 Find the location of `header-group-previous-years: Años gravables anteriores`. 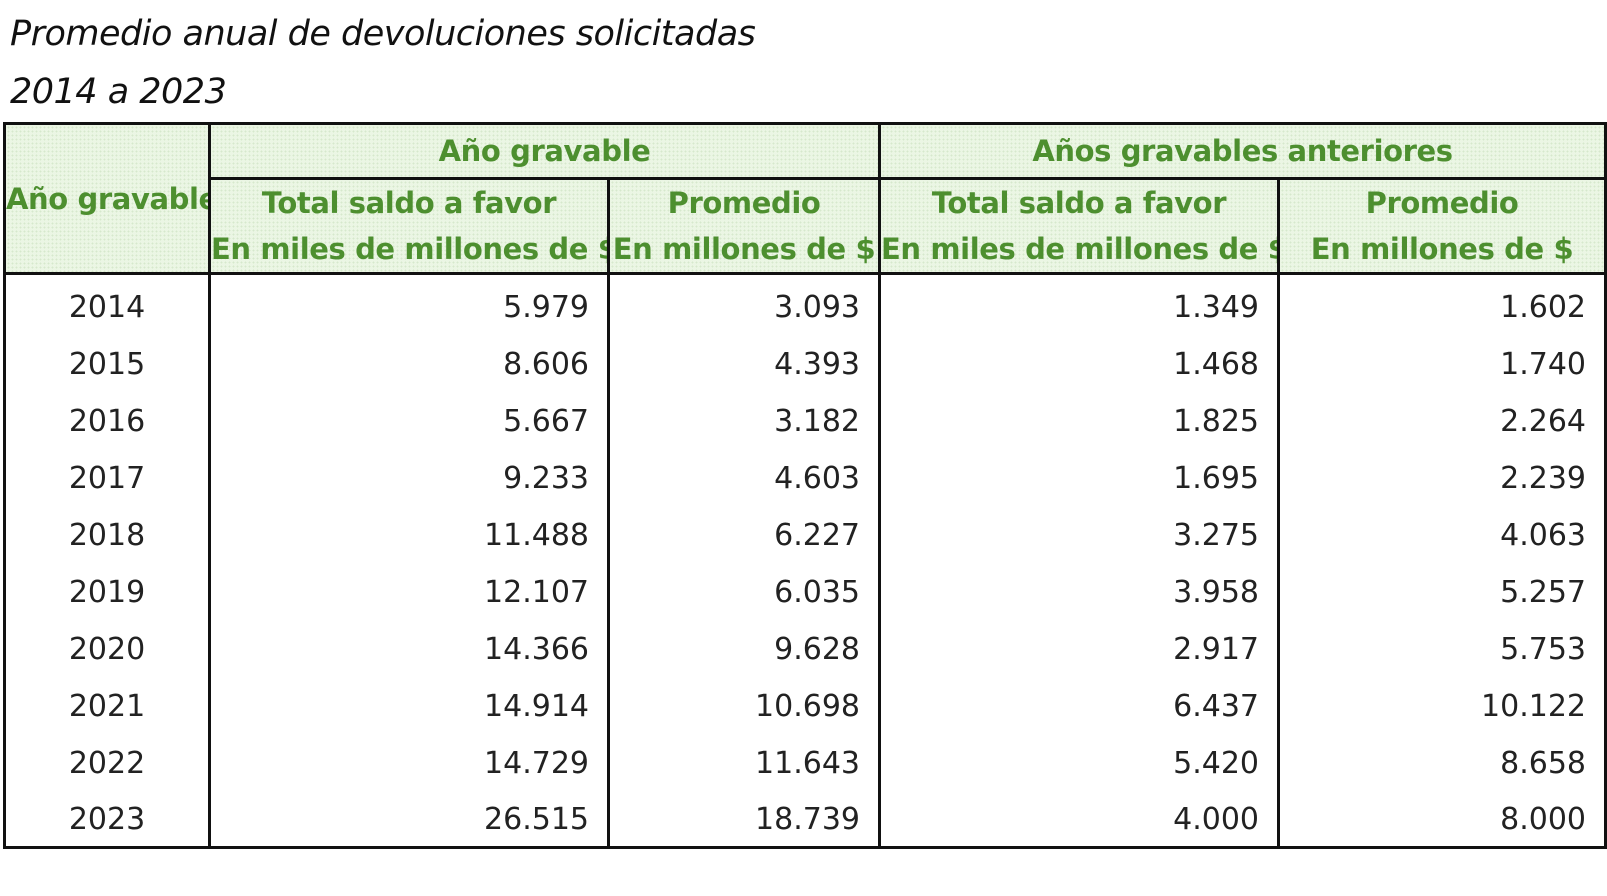

header-group-previous-years: Años gravables anteriores is located at coordinates (1242, 151).